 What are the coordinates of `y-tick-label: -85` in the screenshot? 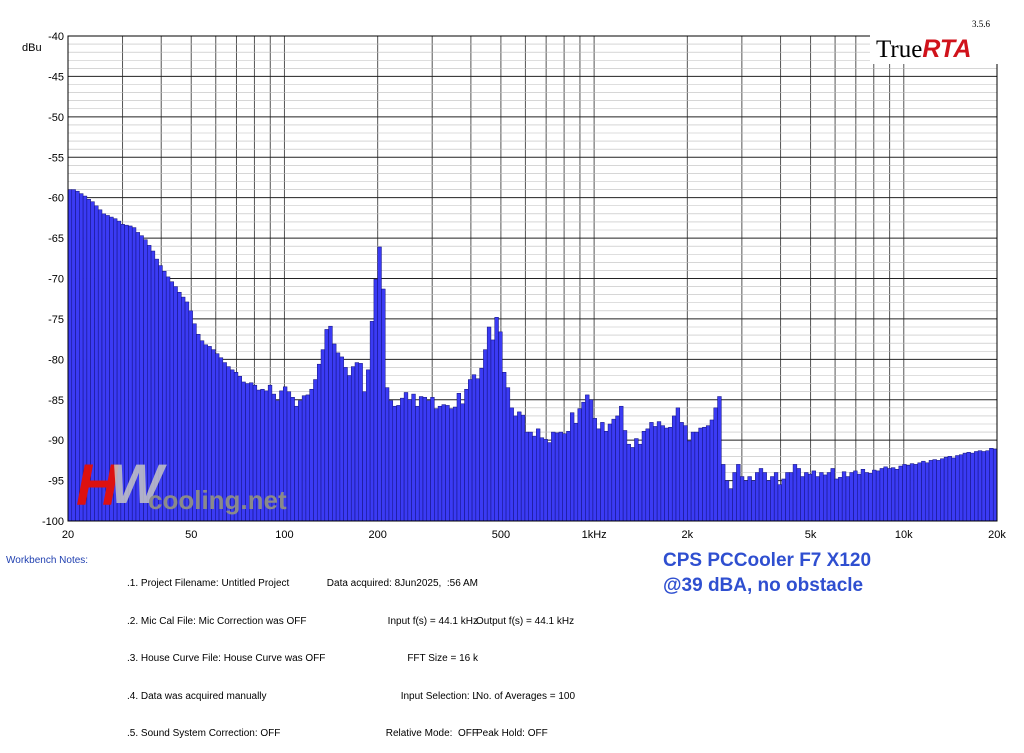 It's located at (56, 401).